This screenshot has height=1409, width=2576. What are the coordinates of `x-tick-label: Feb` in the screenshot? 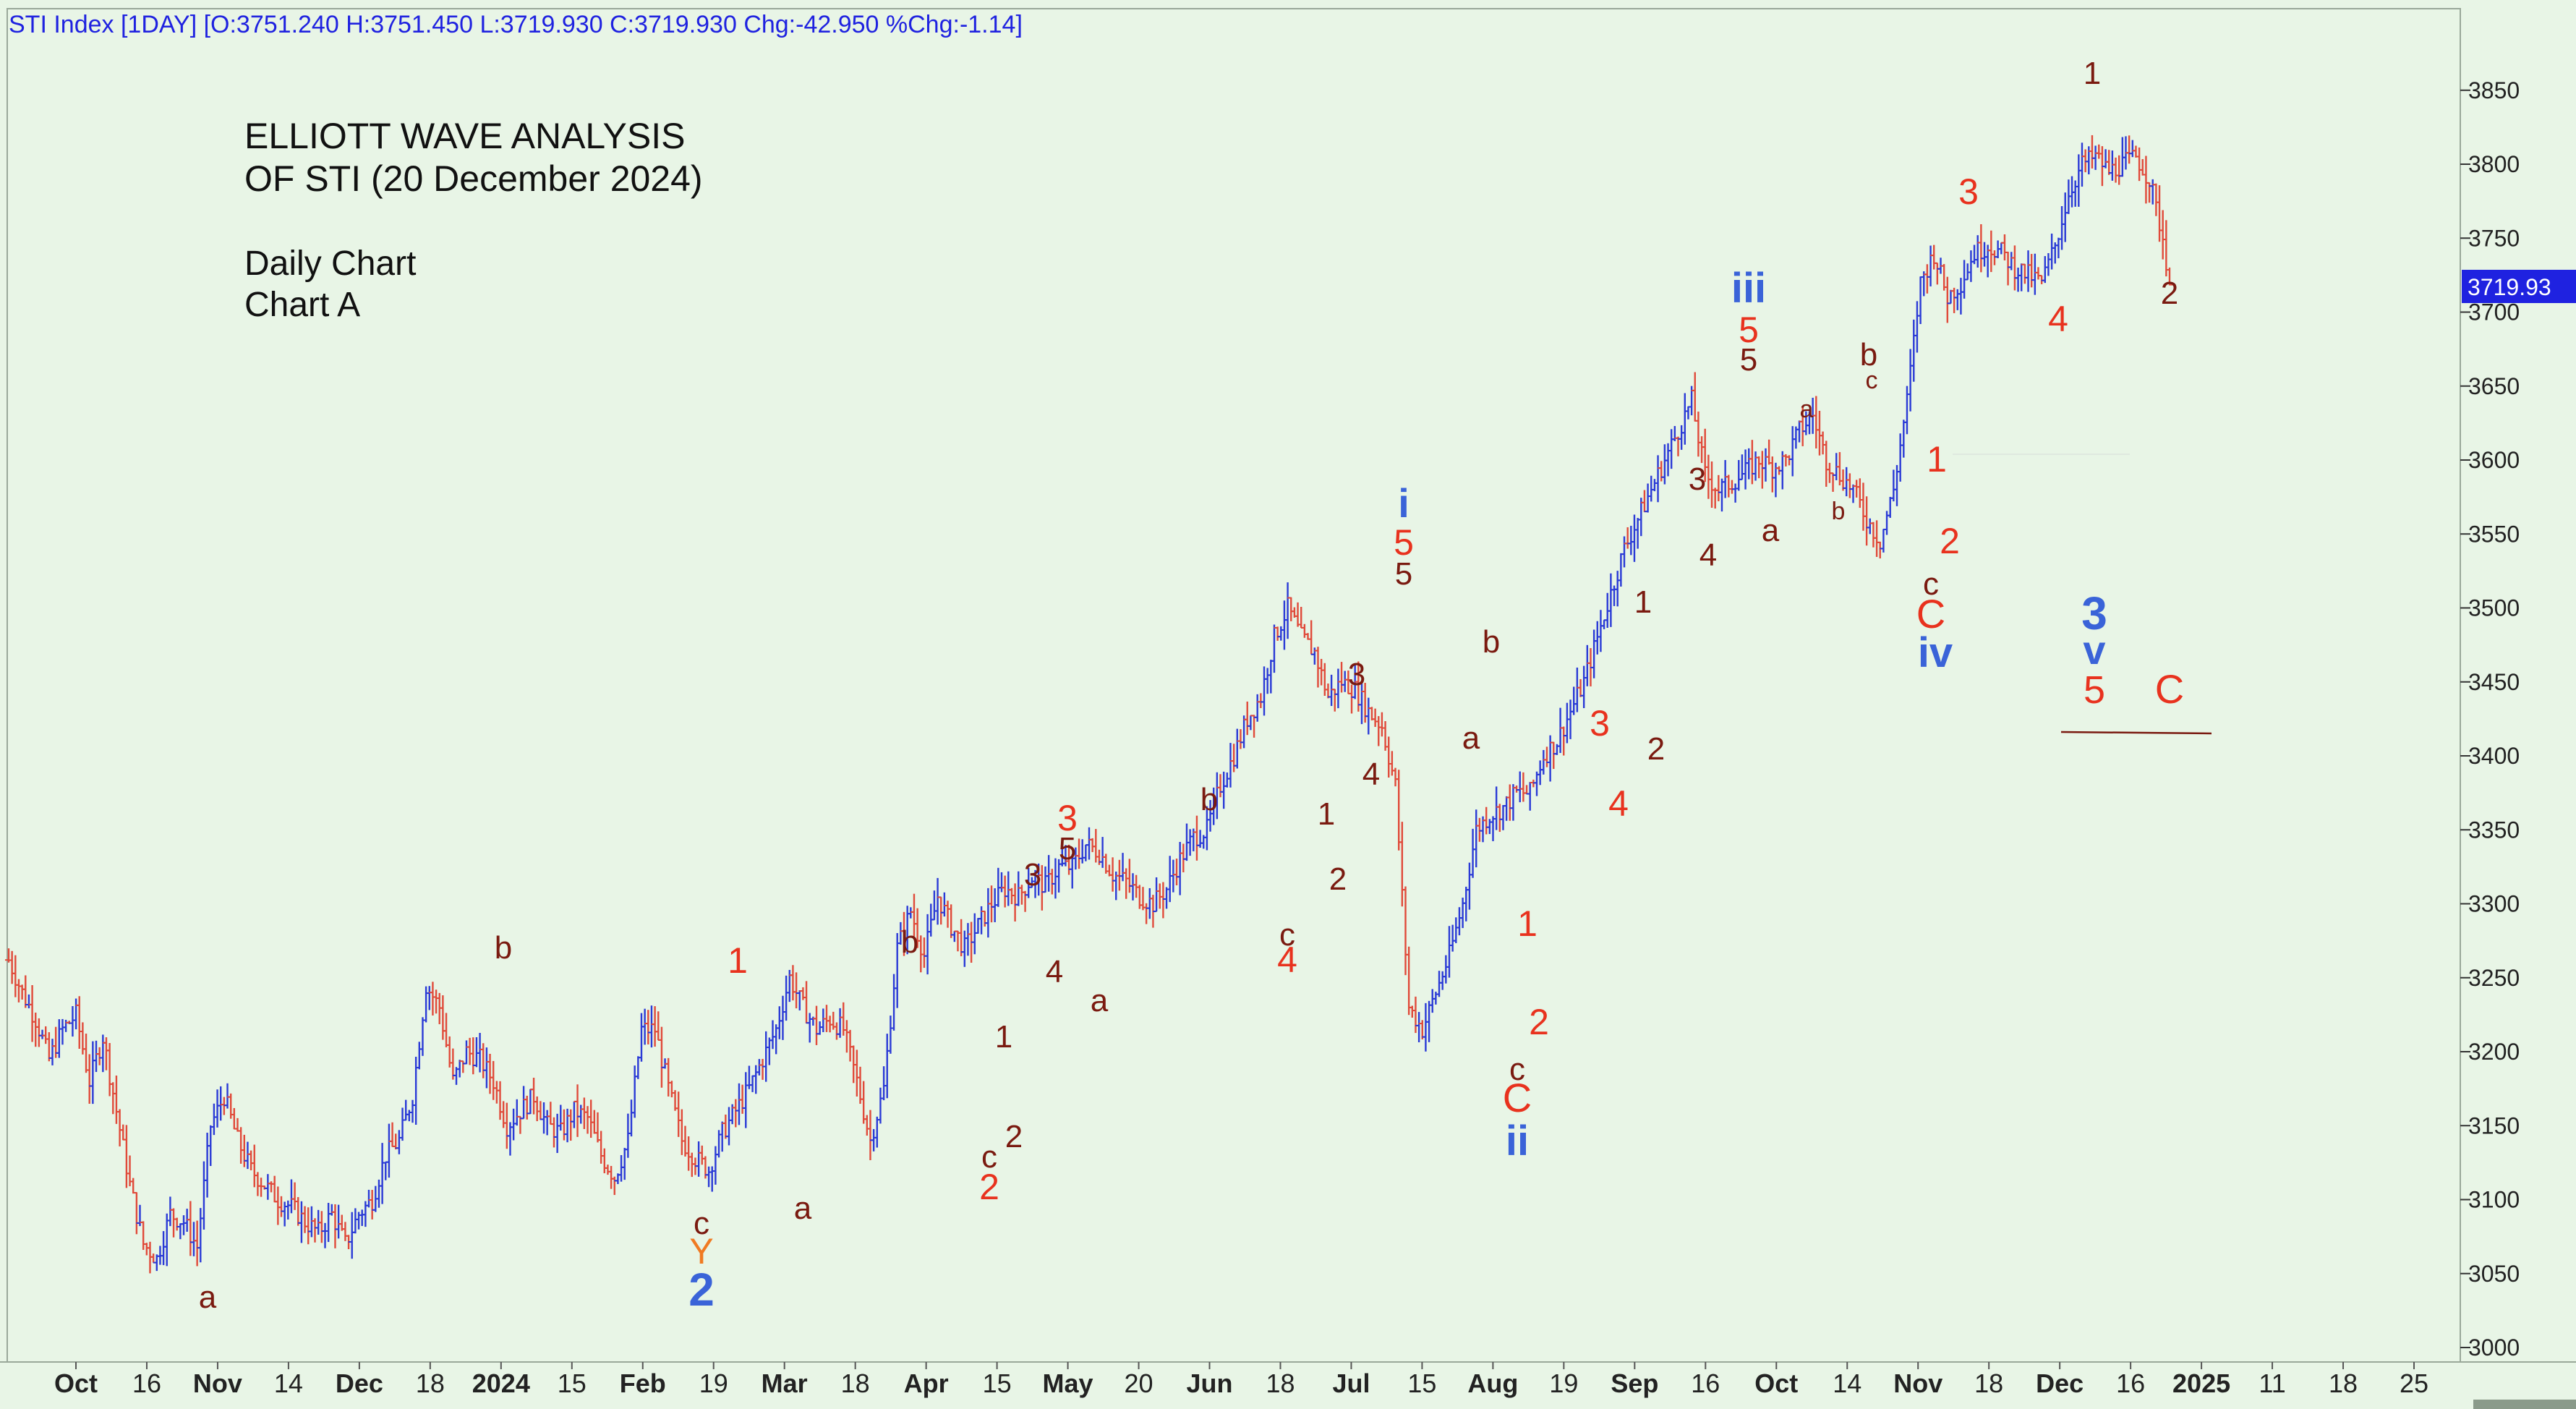 It's located at (643, 1383).